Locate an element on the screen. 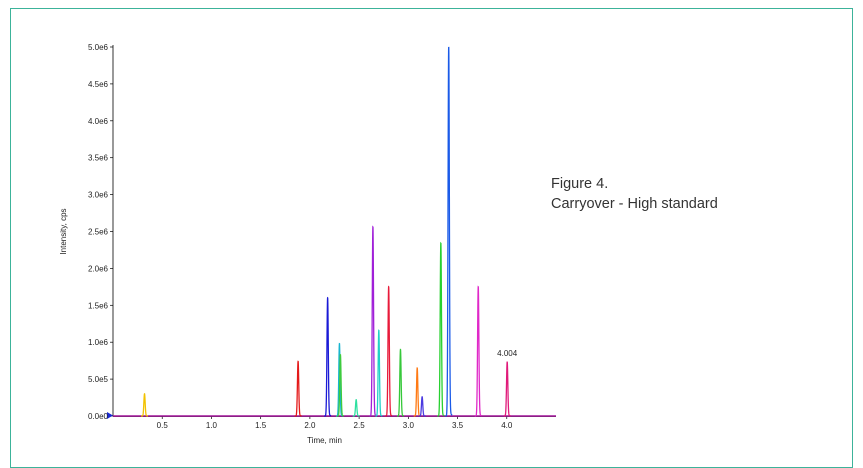 The height and width of the screenshot is (468, 863). x-tick-label: 4.0 is located at coordinates (507, 425).